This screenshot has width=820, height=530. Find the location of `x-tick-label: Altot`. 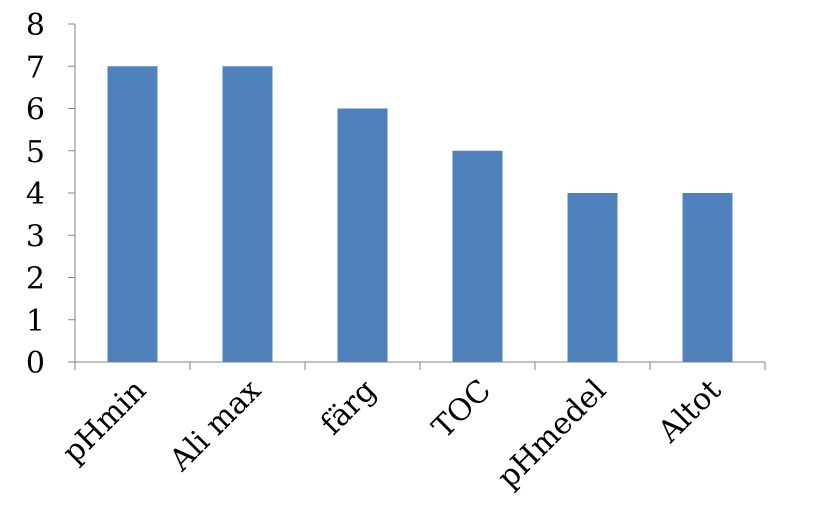

x-tick-label: Altot is located at coordinates (689, 411).